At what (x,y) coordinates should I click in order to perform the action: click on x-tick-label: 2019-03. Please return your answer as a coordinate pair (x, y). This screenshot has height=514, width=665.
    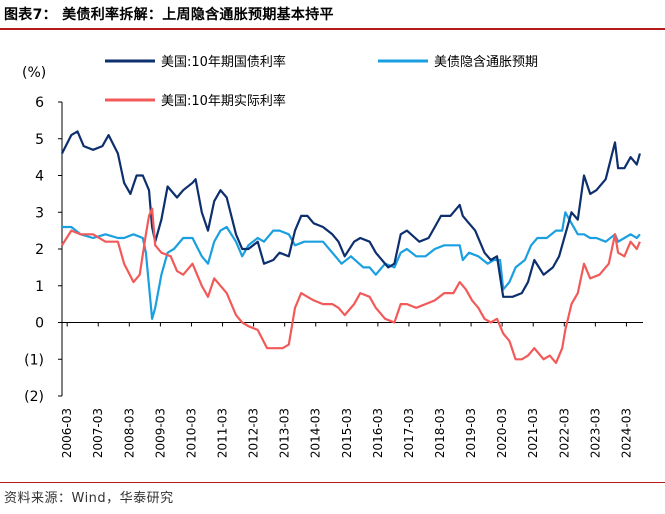
    Looking at the image, I should click on (471, 433).